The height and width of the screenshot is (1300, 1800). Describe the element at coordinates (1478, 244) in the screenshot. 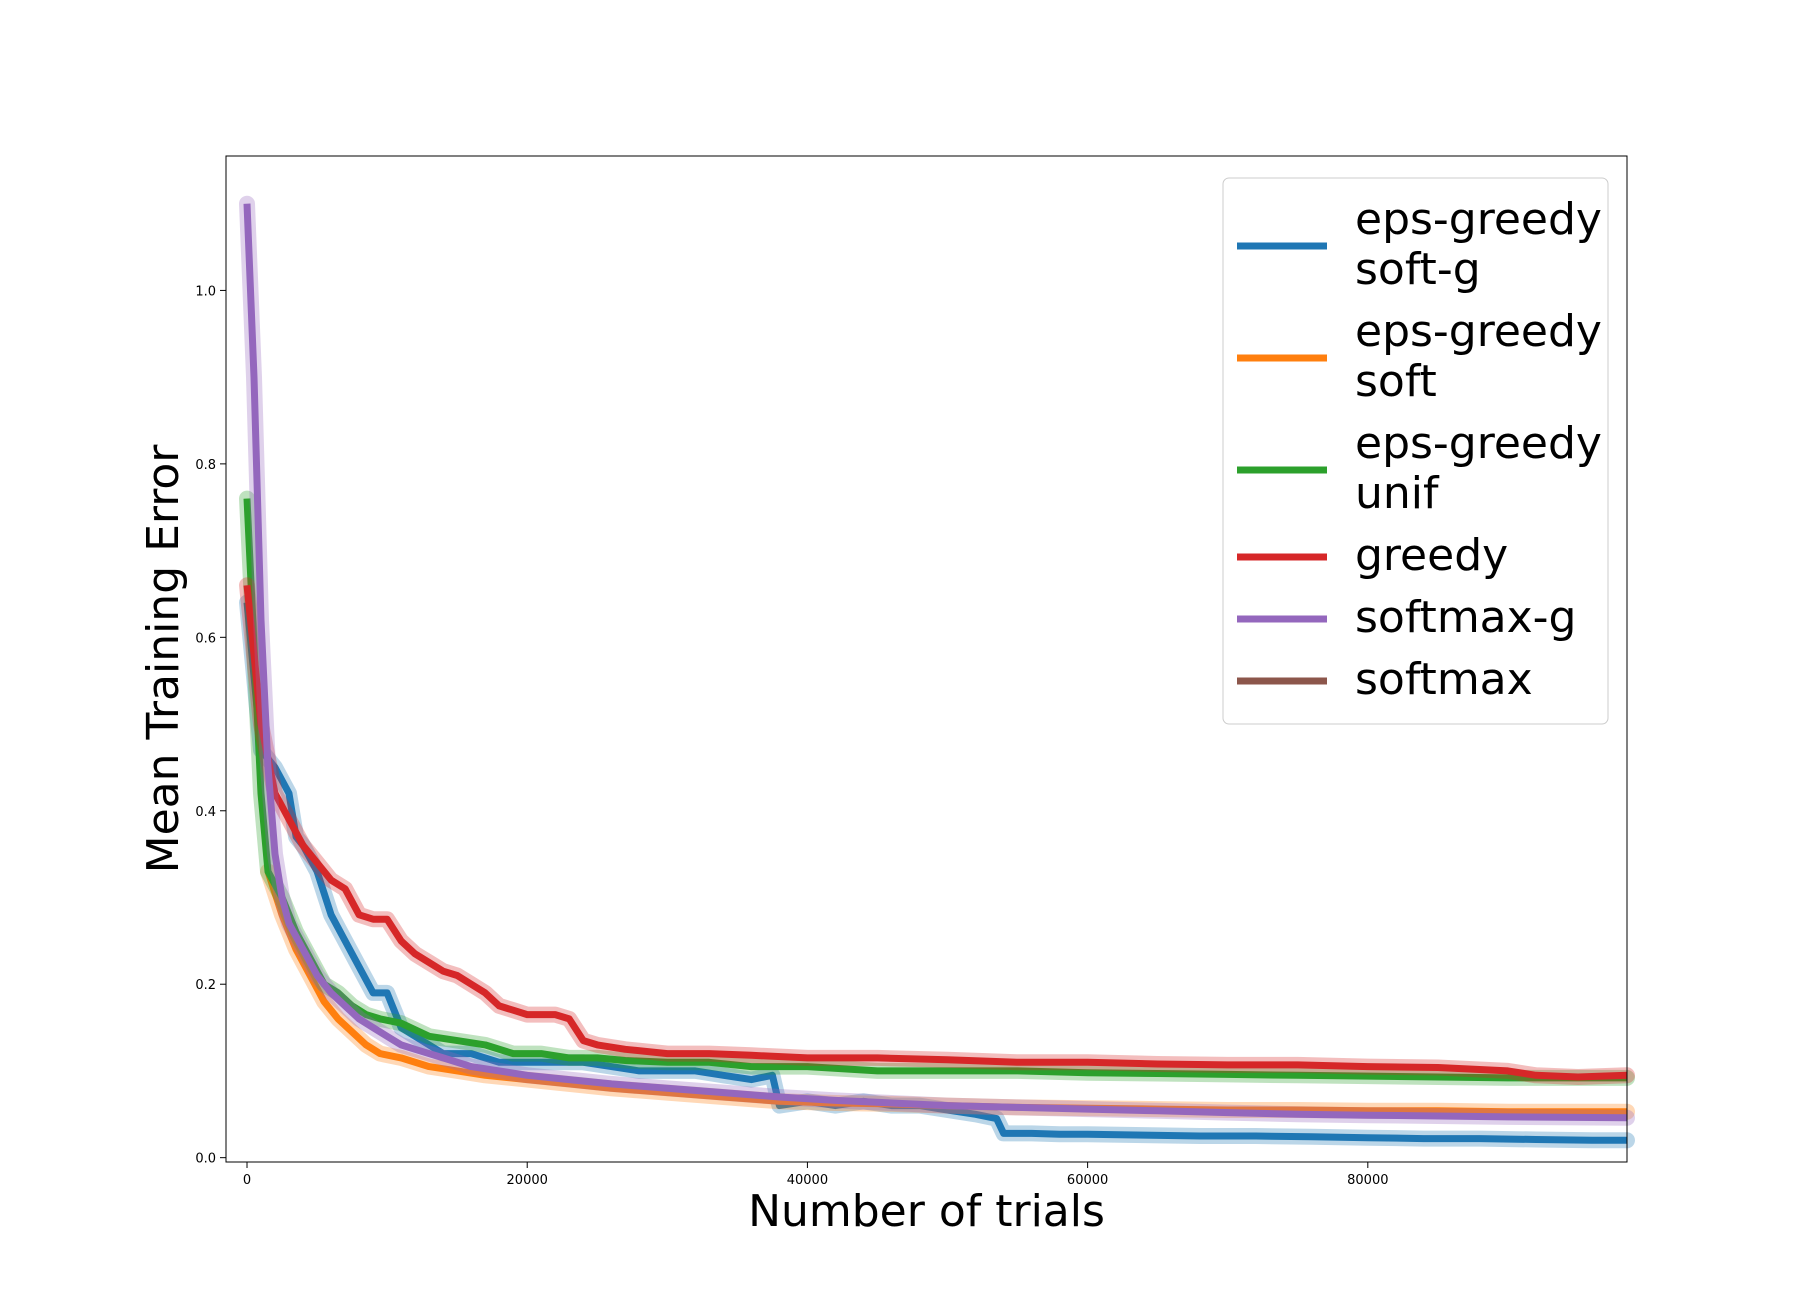

I see `legend-entry-label: eps-greedy soft-g` at that location.